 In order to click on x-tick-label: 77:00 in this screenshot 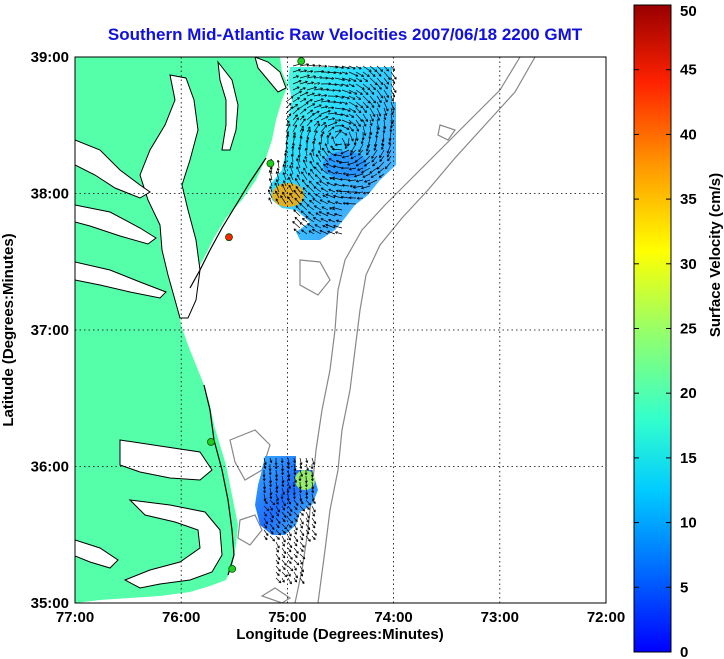, I will do `click(75, 617)`.